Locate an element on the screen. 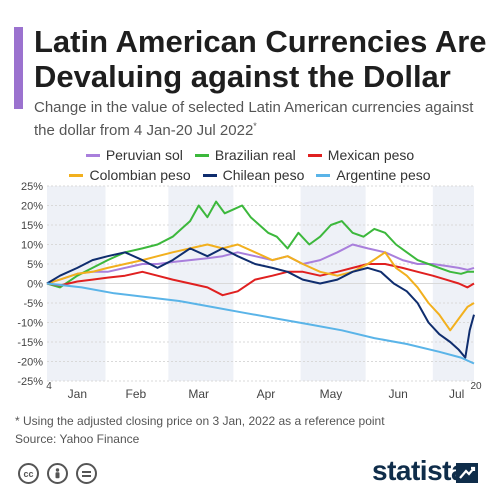 The width and height of the screenshot is (500, 500). y-tick-label: 5% is located at coordinates (35, 265).